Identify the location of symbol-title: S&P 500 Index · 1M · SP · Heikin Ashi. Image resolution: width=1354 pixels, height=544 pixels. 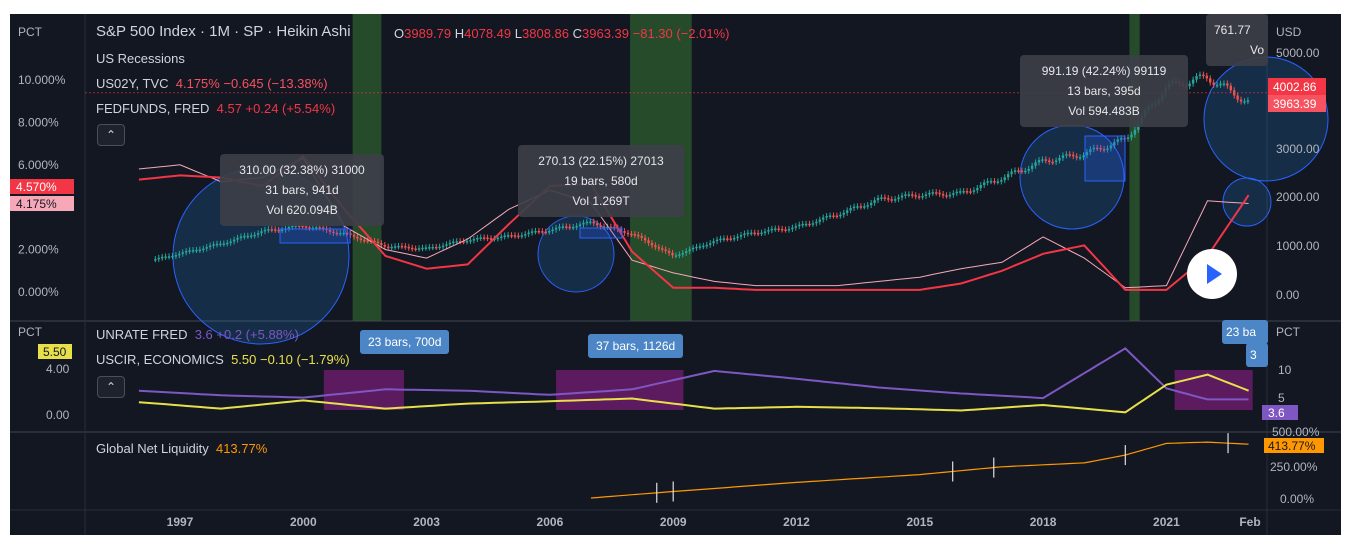
(223, 31).